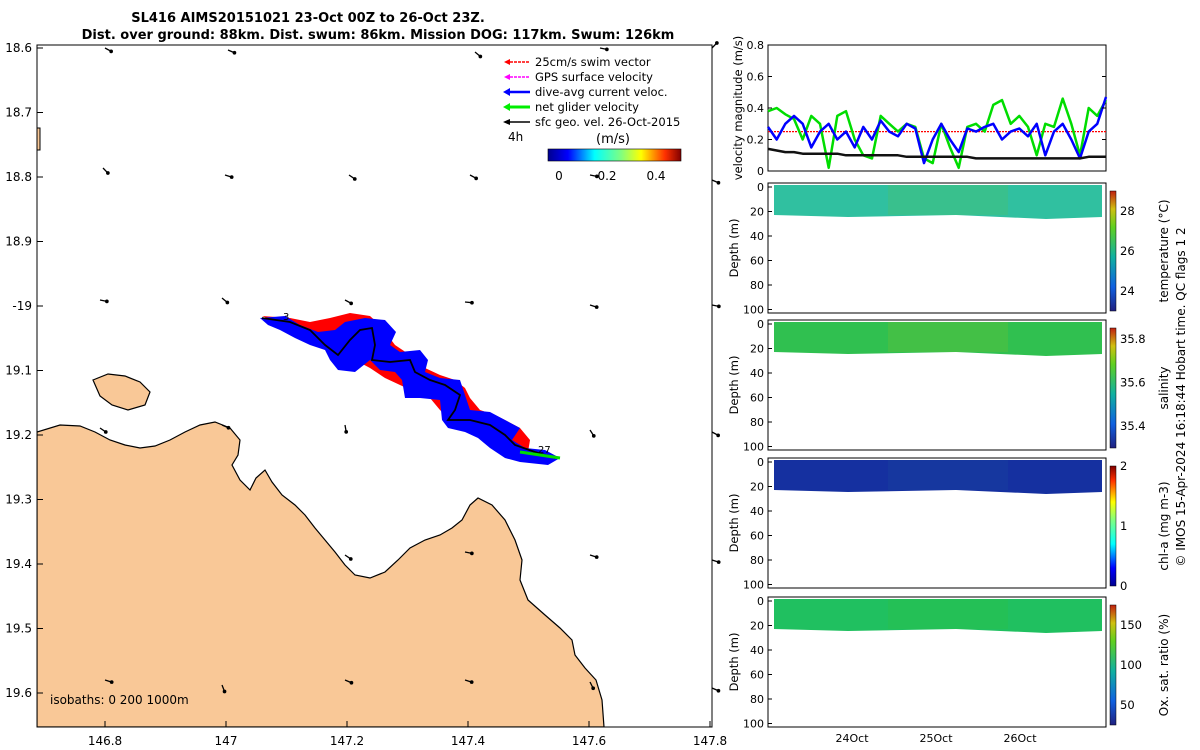  What do you see at coordinates (105, 741) in the screenshot?
I see `map-x-tick-label: 146.8` at bounding box center [105, 741].